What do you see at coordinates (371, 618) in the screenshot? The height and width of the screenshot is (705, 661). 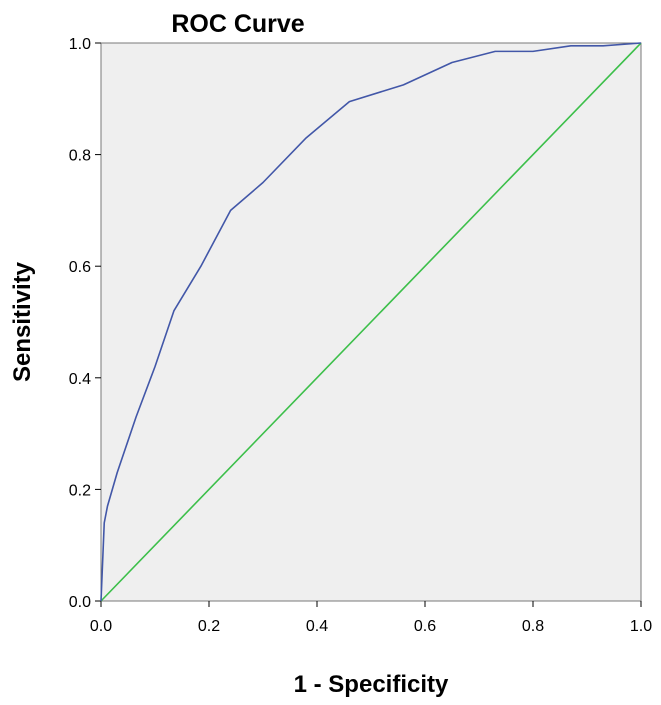 I see `x-axis-ticks: 0.0 0.2 0.4 0.6 0.8 1.0` at bounding box center [371, 618].